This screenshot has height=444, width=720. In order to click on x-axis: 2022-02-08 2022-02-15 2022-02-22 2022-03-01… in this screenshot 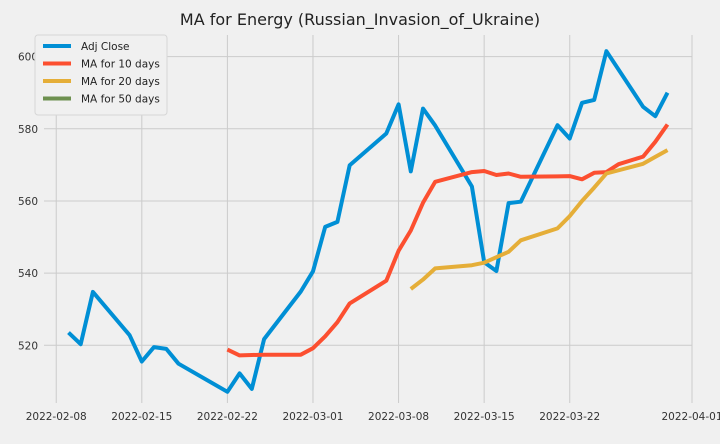, I will do `click(373, 417)`.